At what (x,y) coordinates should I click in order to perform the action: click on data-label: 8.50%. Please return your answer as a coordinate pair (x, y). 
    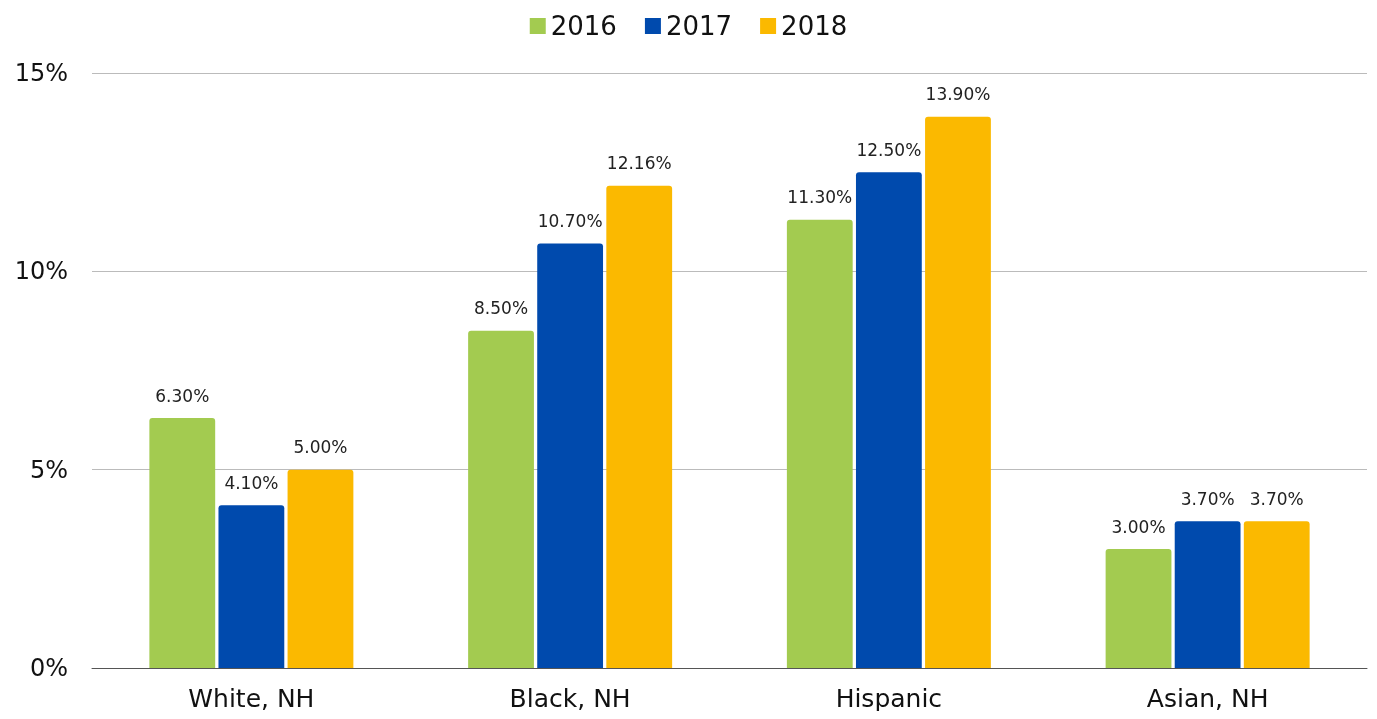
    Looking at the image, I should click on (501, 308).